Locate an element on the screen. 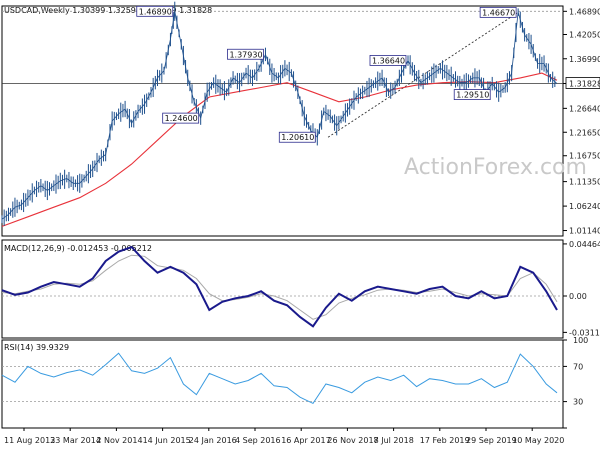  price-annotation: 1.20610 is located at coordinates (297, 137).